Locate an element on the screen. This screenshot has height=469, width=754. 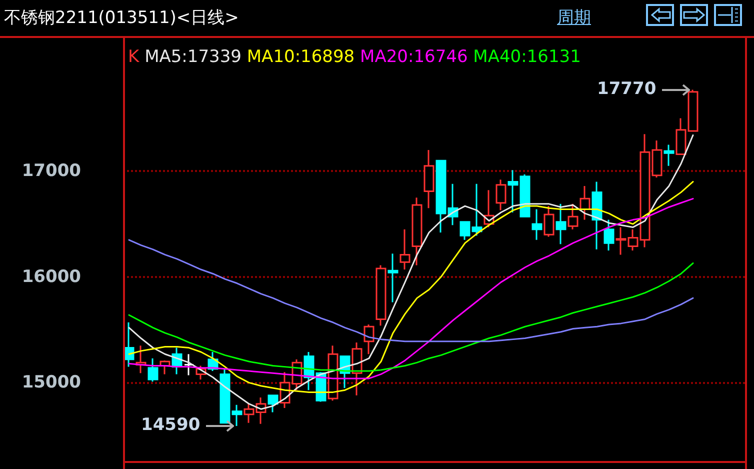
text: MA5:17339 is located at coordinates (193, 57).